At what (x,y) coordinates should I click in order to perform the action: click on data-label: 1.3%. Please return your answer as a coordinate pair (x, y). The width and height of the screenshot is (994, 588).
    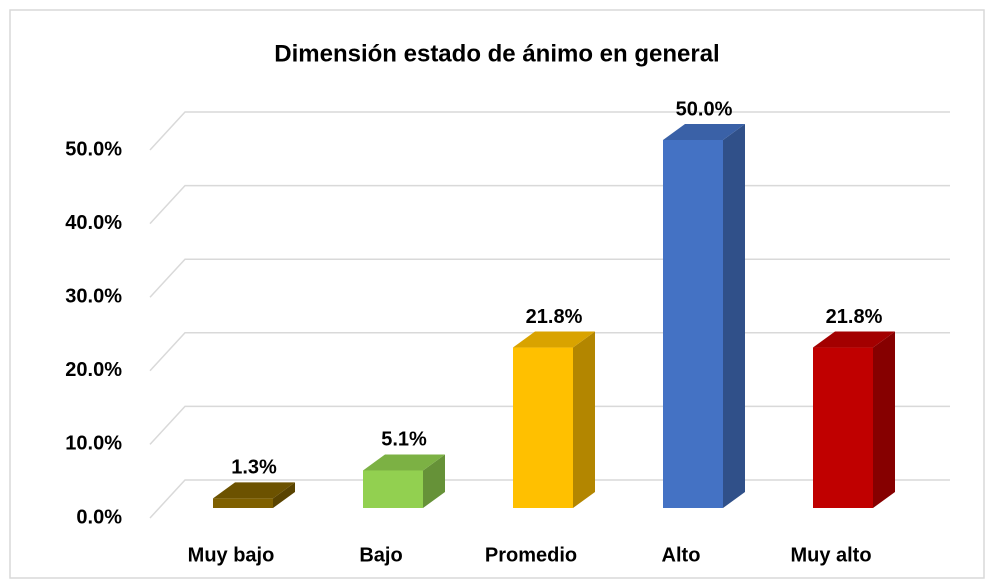
    Looking at the image, I should click on (254, 468).